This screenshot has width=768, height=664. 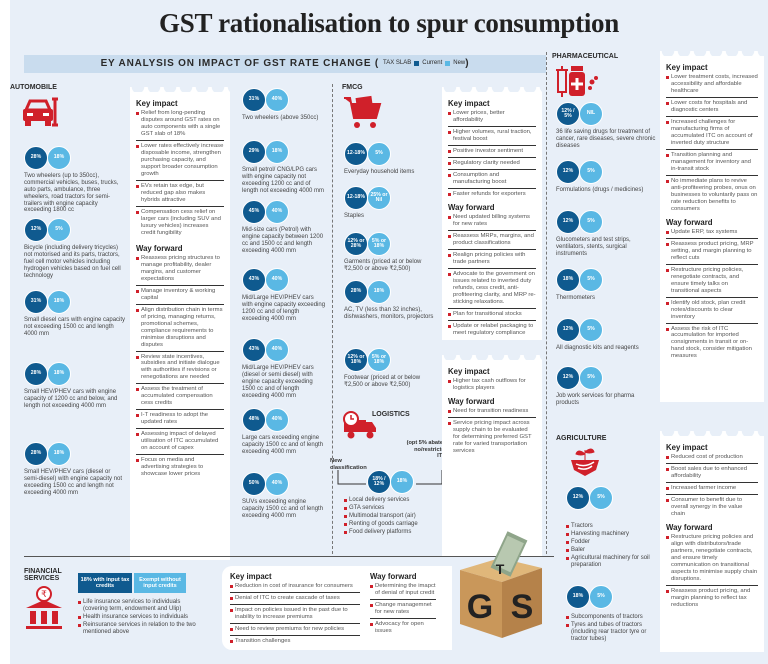 What do you see at coordinates (180, 421) in the screenshot?
I see `list-item: I-T readiness to adopt the updated rates` at bounding box center [180, 421].